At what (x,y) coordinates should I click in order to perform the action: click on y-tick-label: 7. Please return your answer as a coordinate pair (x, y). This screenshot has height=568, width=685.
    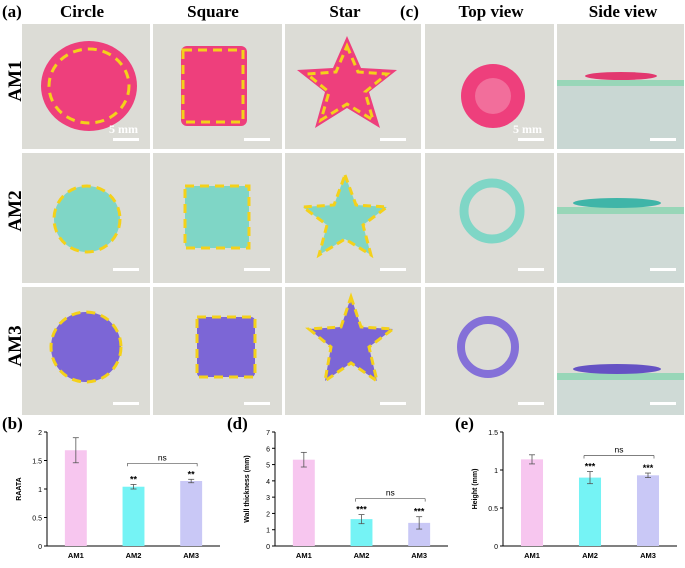
    Looking at the image, I should click on (268, 433).